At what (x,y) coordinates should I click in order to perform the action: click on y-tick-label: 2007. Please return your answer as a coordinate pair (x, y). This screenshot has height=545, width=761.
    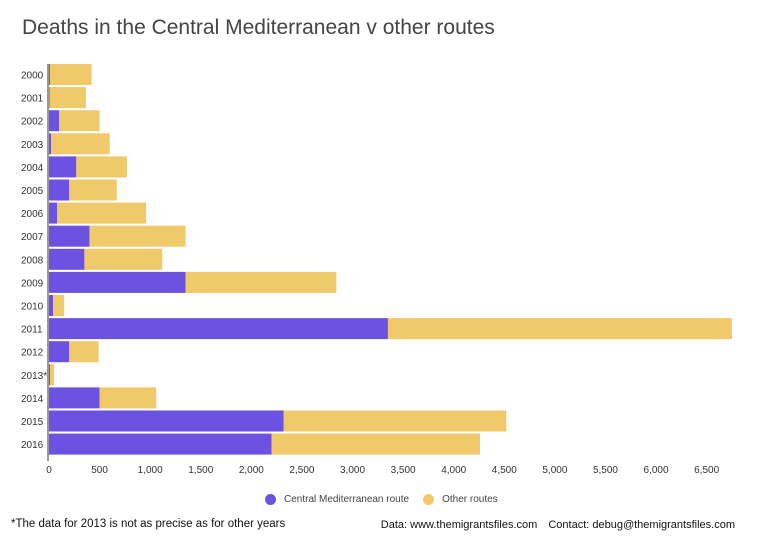
    Looking at the image, I should click on (32, 237).